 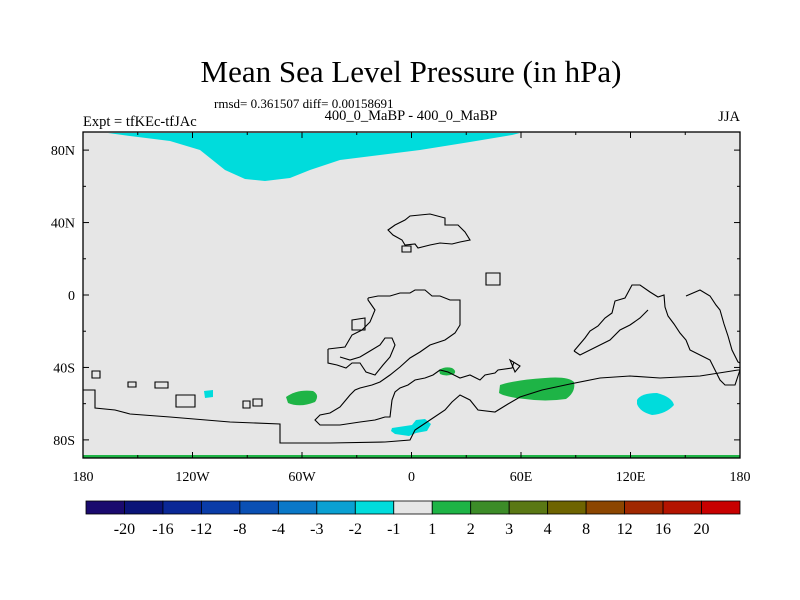 What do you see at coordinates (64, 441) in the screenshot?
I see `y-tick-label: 80S` at bounding box center [64, 441].